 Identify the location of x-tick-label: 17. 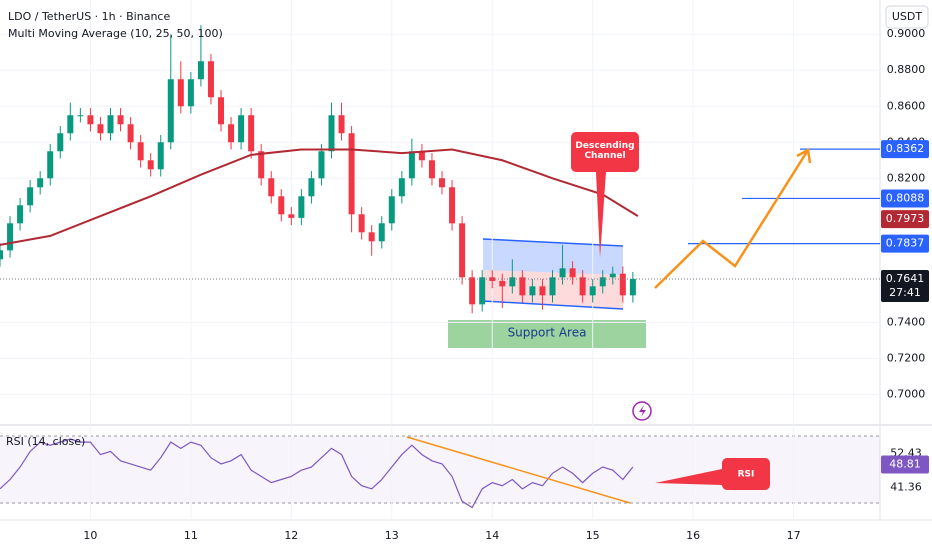
(794, 535).